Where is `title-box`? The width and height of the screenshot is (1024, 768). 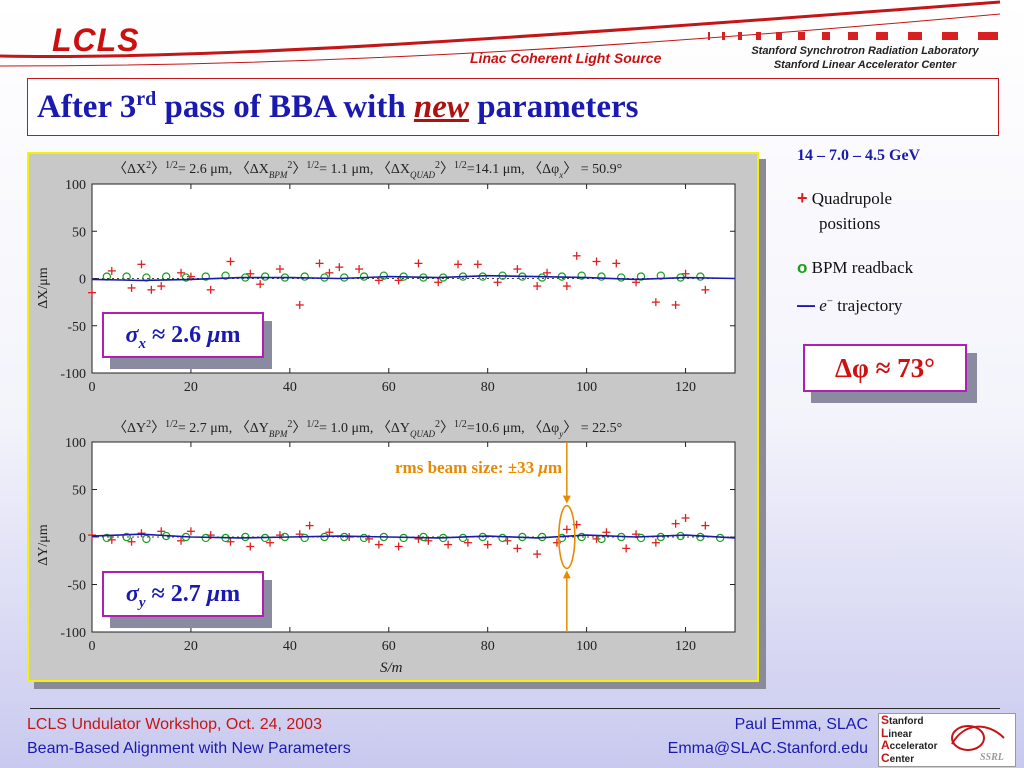 title-box is located at coordinates (513, 107).